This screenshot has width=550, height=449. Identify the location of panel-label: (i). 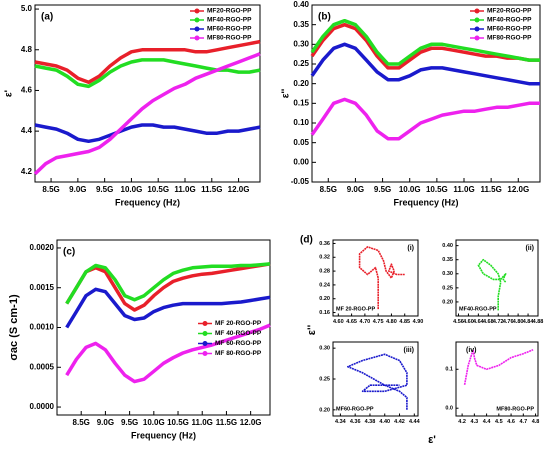
(410, 248).